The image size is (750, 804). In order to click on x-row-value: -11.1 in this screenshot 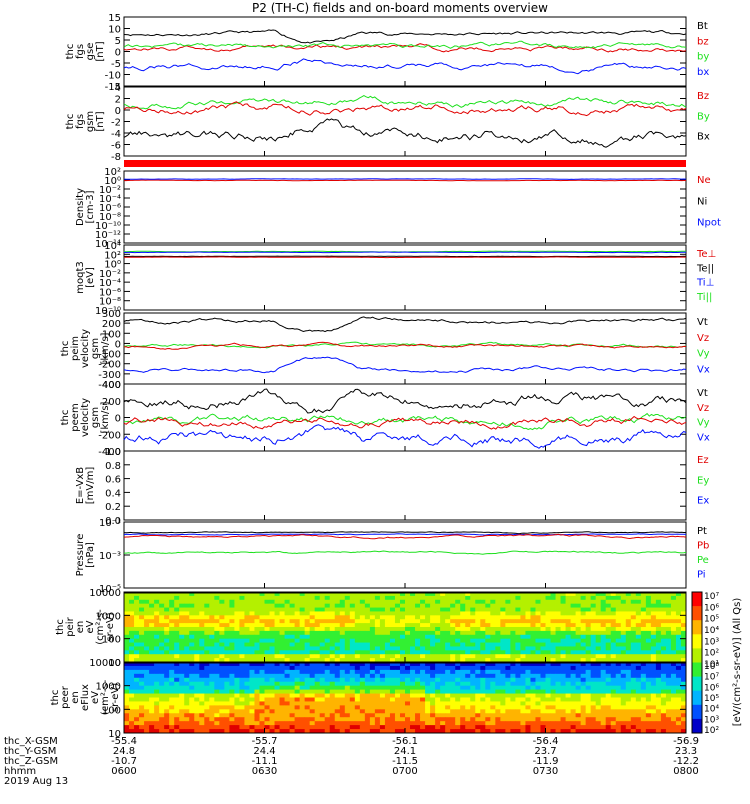, I will do `click(265, 761)`.